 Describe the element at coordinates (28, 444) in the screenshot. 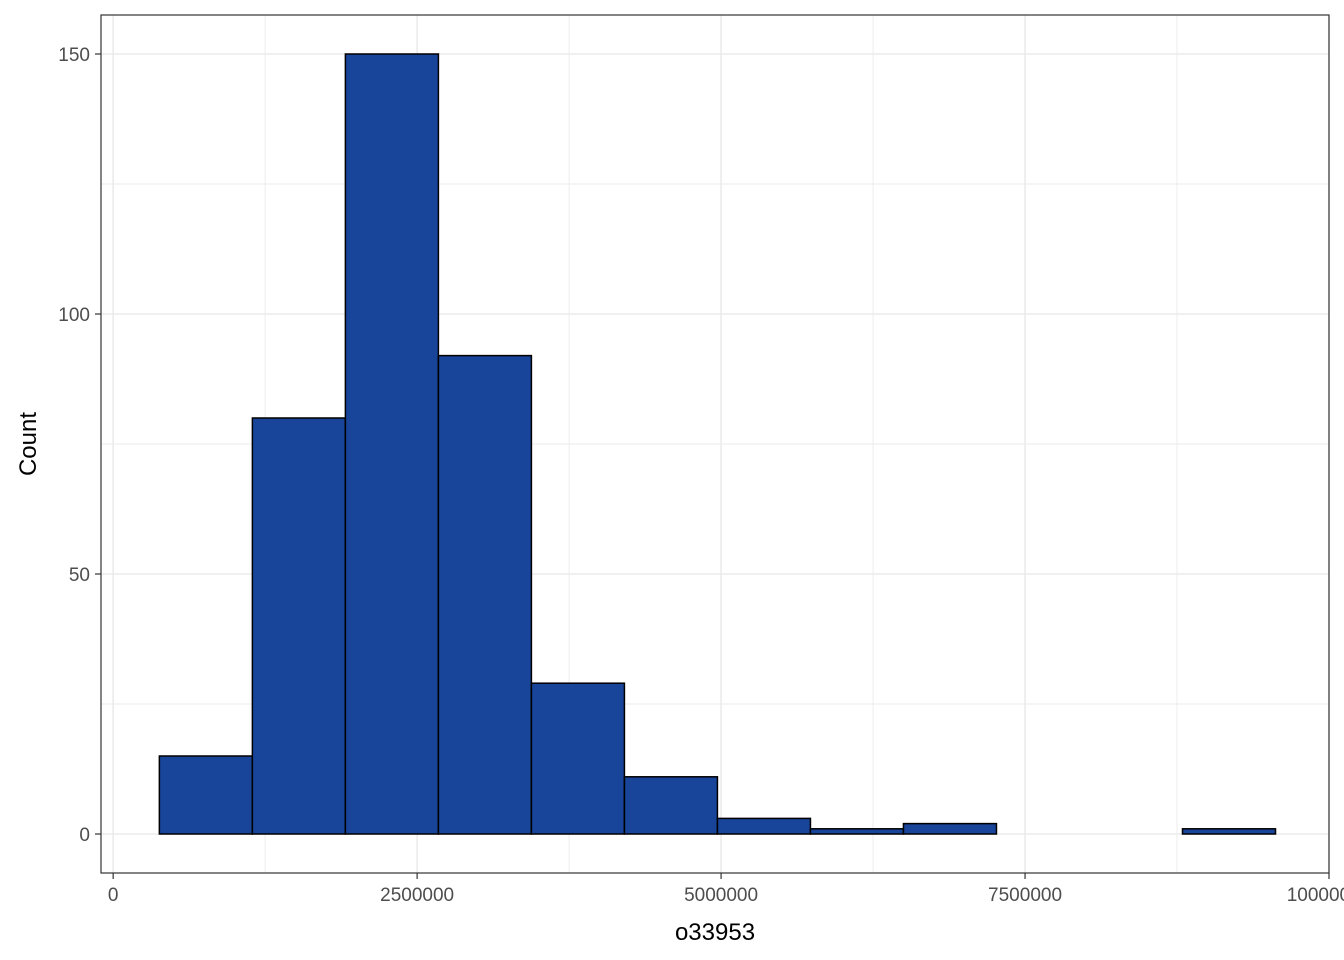

I see `y-axis-title: Count` at that location.